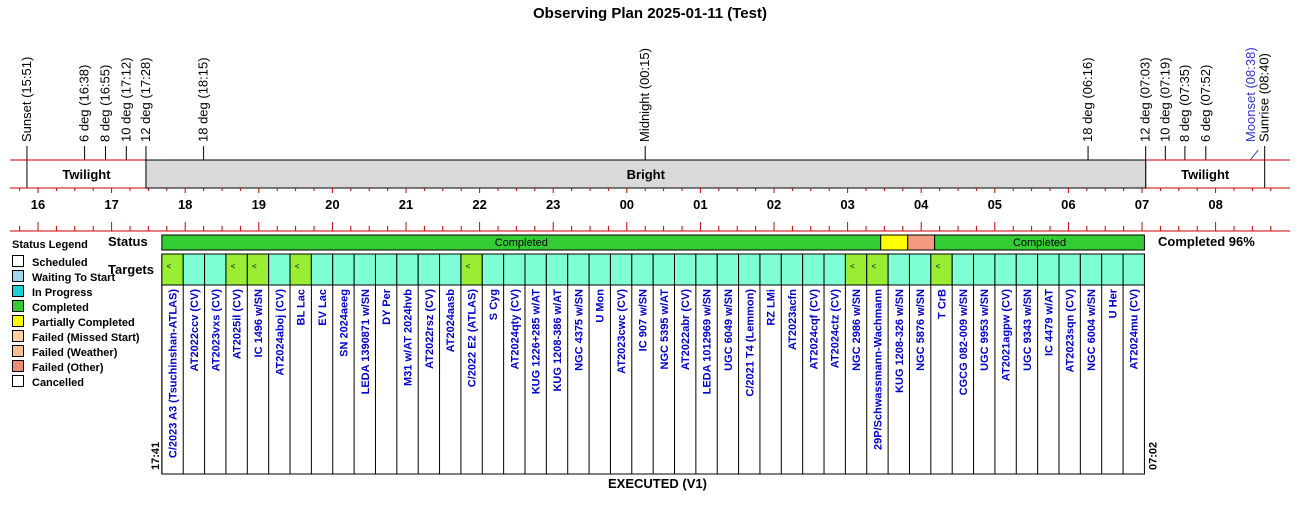  I want to click on status-segment-failed, so click(921, 242).